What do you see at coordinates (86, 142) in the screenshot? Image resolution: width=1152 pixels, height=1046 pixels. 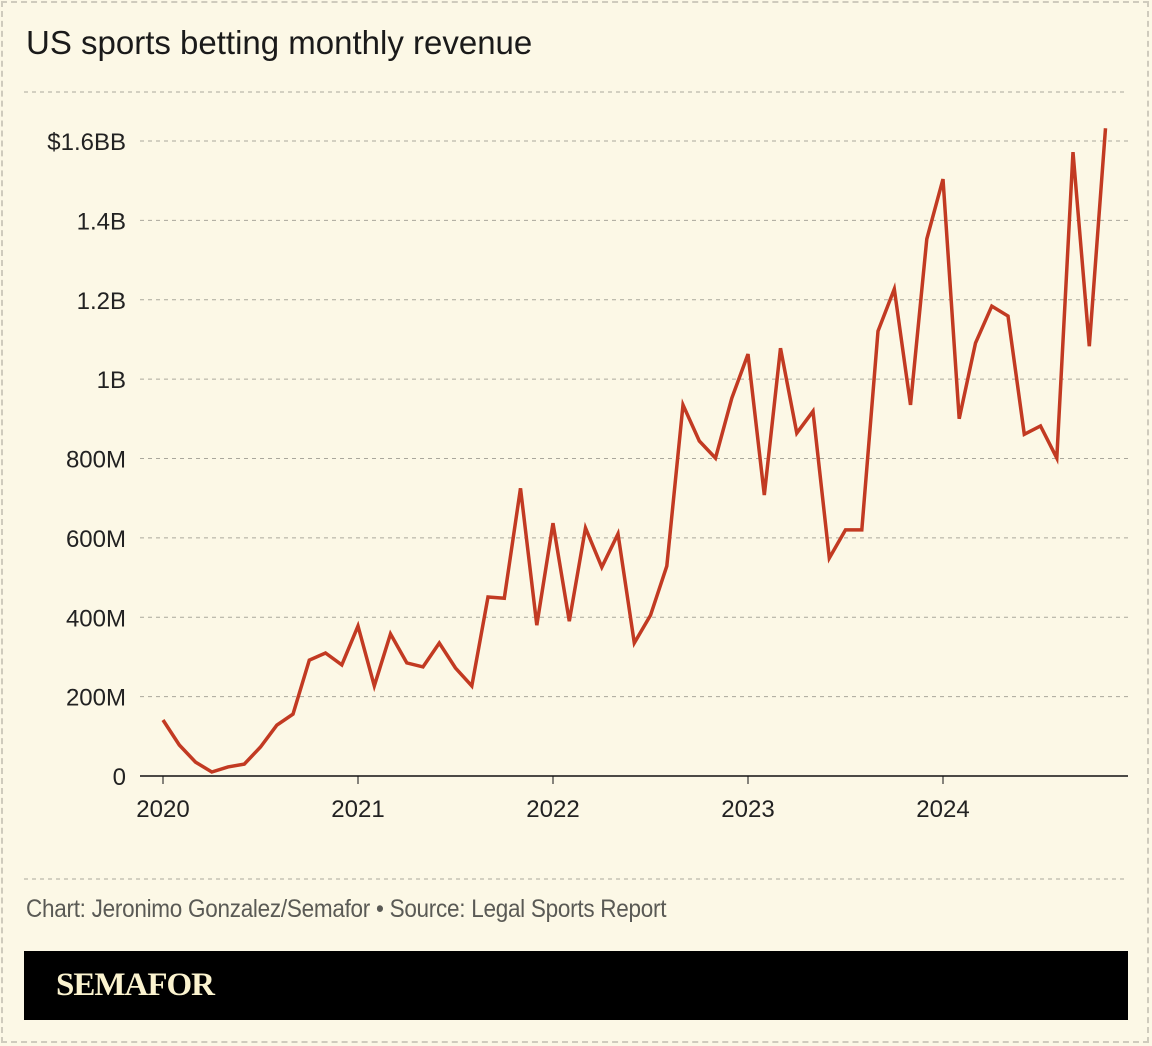 I see `y-tick-label: $1.6BB` at bounding box center [86, 142].